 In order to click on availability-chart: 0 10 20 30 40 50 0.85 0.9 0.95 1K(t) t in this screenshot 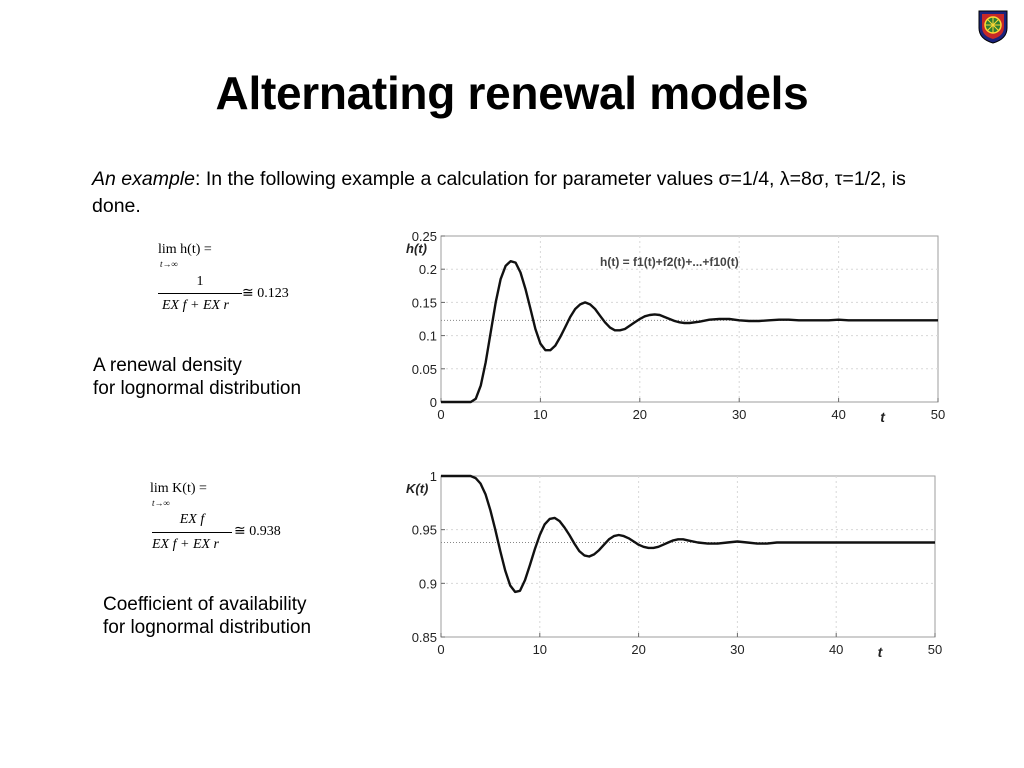, I will do `click(674, 564)`.